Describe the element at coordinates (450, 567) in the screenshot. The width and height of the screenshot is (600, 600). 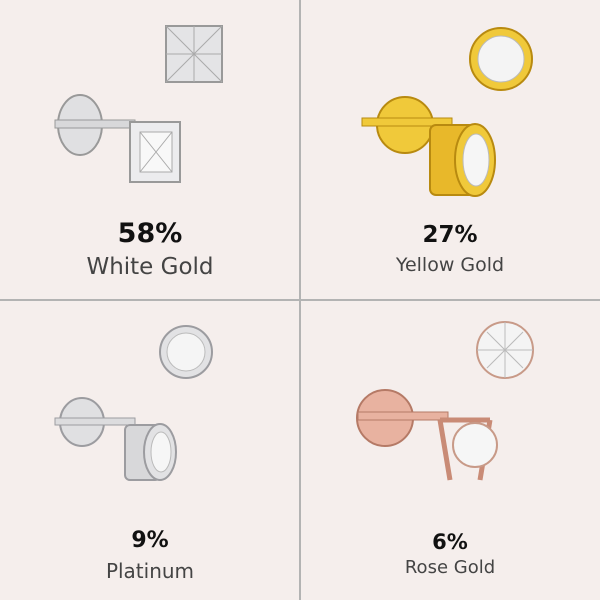
I see `metal-label: Rose Gold` at that location.